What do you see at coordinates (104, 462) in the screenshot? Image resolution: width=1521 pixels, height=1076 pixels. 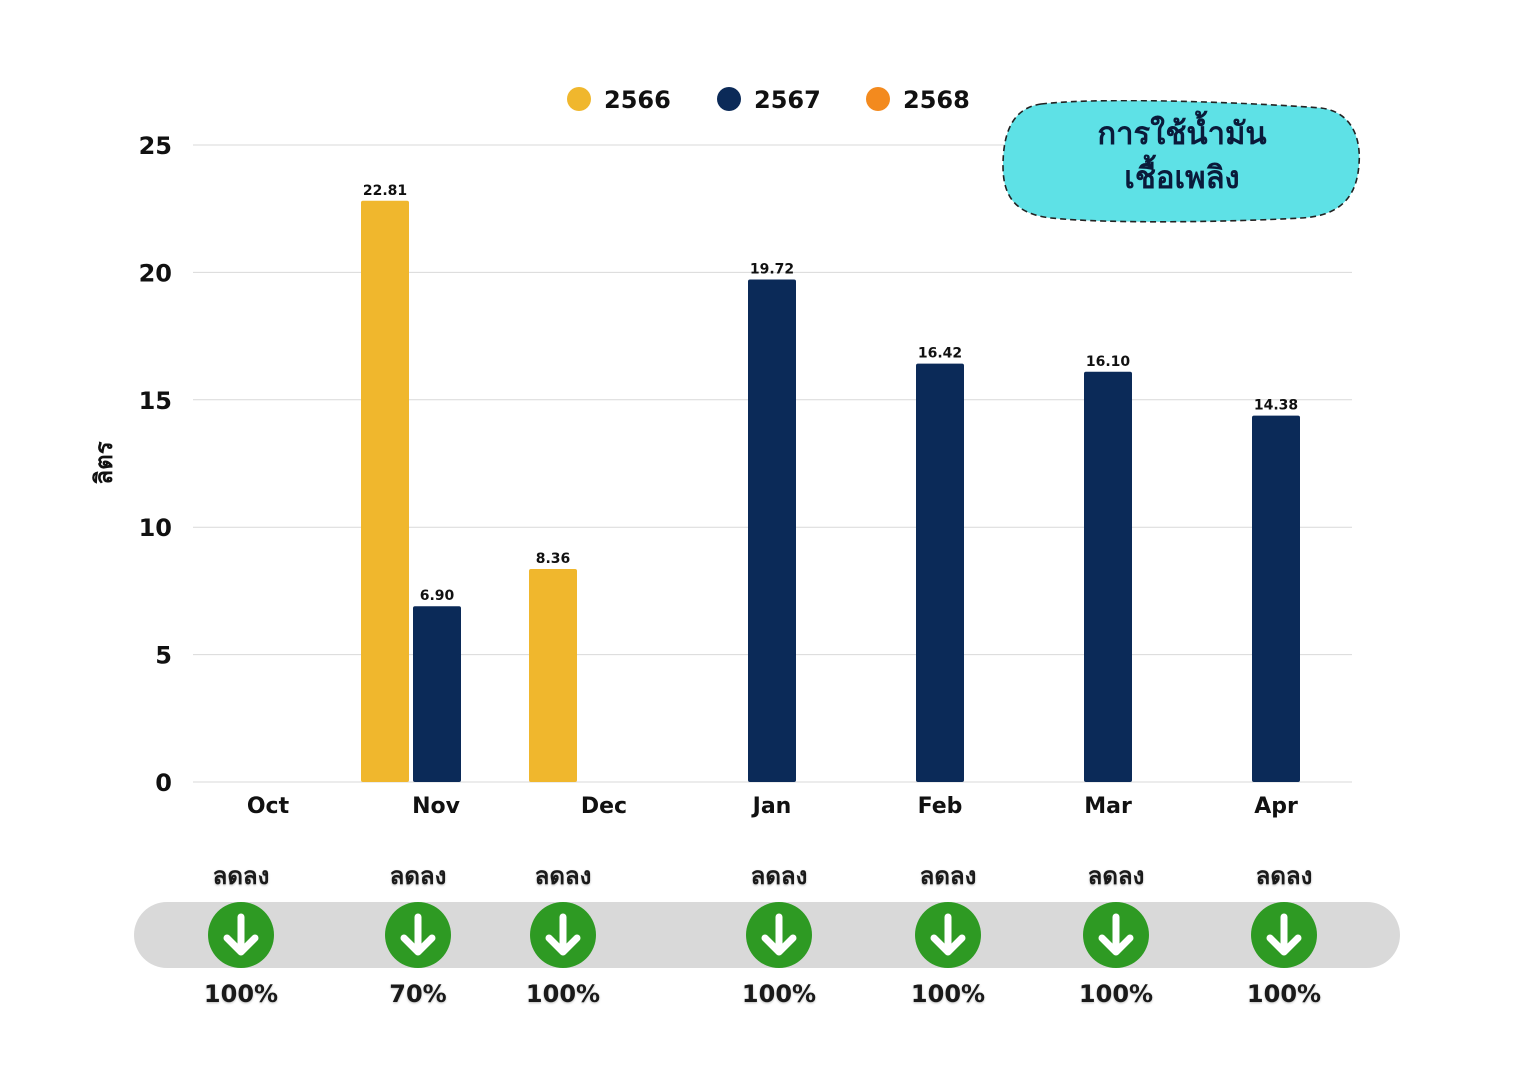 I see `y-axis-label: ลิตร` at bounding box center [104, 462].